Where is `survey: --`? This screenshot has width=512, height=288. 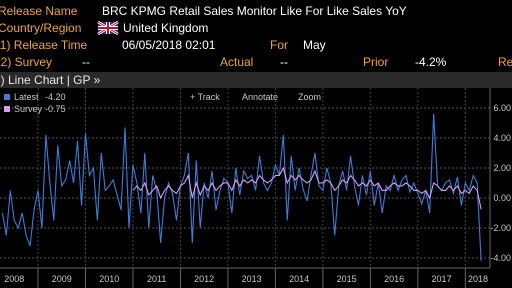 survey: -- is located at coordinates (86, 62).